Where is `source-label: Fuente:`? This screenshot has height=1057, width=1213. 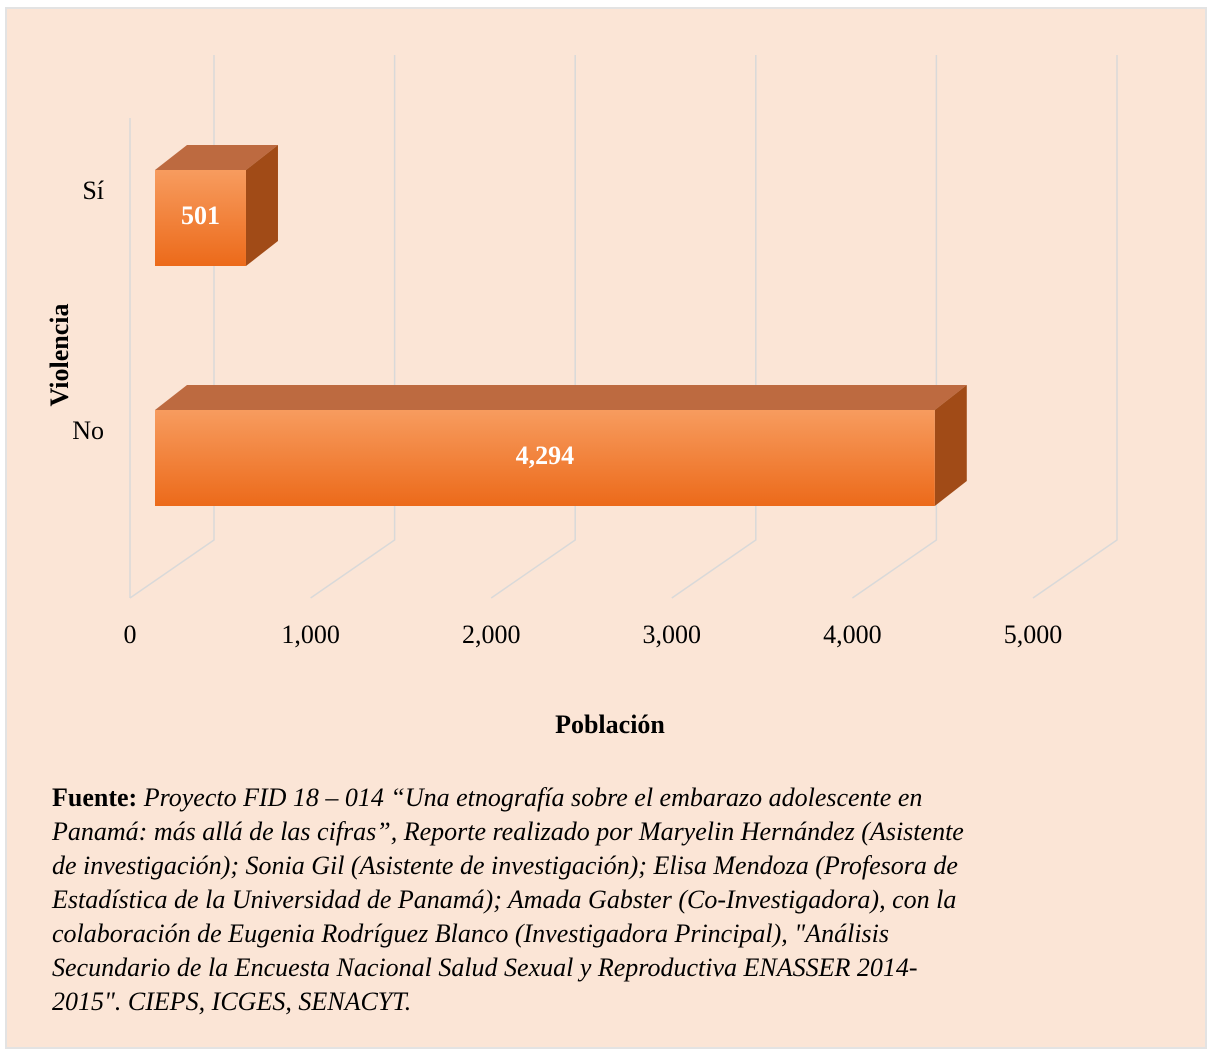
source-label: Fuente: is located at coordinates (94, 797).